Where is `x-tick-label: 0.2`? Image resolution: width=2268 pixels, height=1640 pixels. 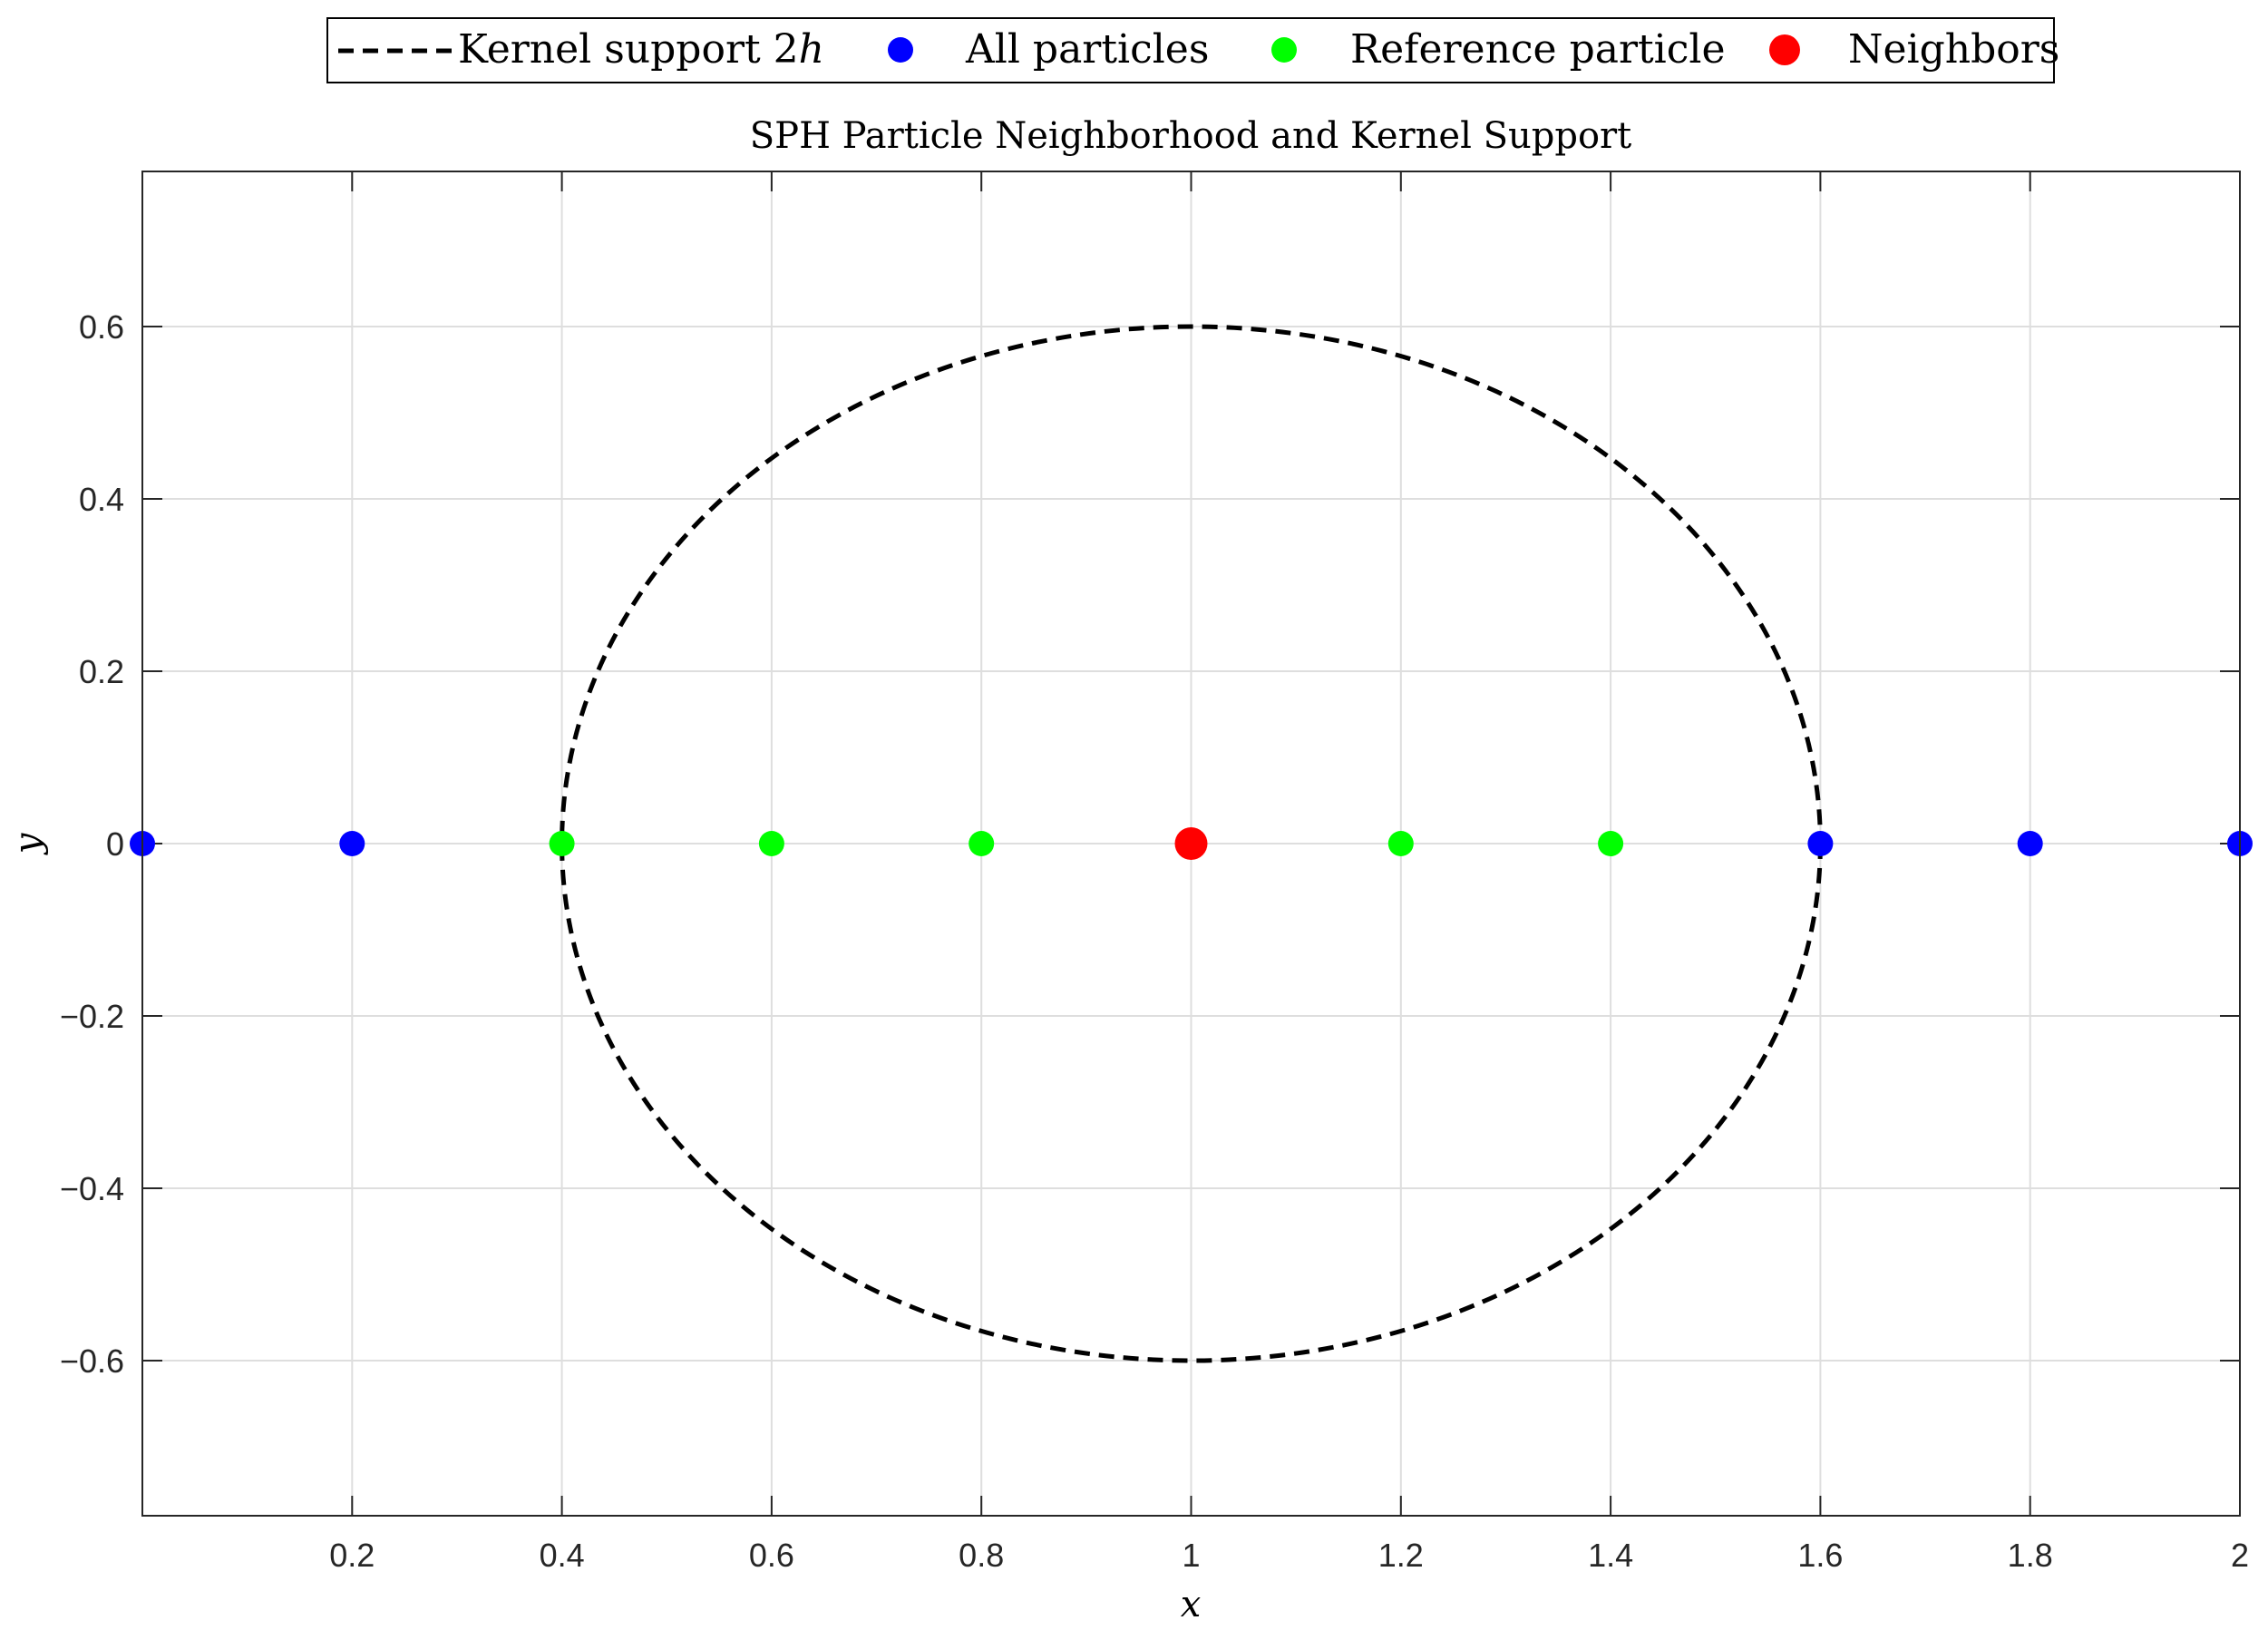
x-tick-label: 0.2 is located at coordinates (352, 1555).